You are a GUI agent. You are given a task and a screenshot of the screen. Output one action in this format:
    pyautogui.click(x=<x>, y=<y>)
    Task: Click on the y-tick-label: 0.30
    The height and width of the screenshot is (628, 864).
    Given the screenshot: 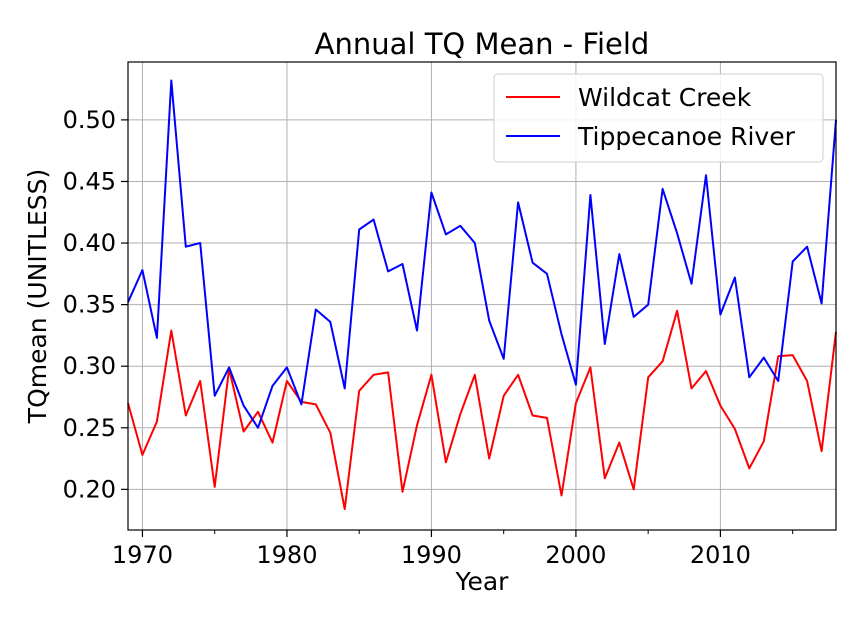 What is the action you would take?
    pyautogui.click(x=89, y=366)
    